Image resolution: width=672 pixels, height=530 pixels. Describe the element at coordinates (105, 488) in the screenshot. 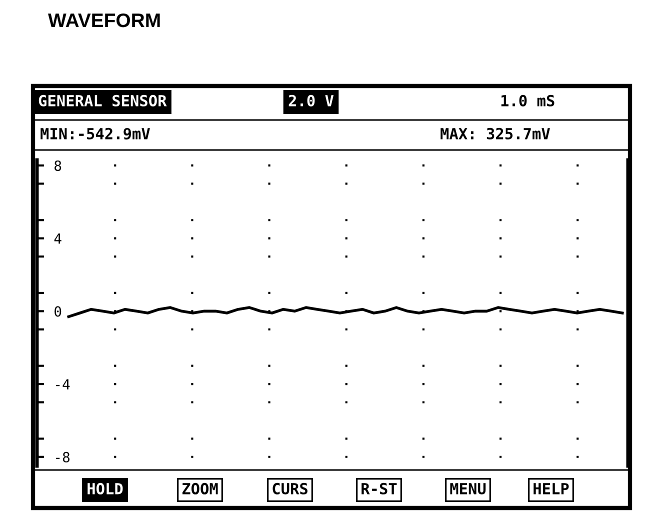

I see `text: HOLD` at that location.